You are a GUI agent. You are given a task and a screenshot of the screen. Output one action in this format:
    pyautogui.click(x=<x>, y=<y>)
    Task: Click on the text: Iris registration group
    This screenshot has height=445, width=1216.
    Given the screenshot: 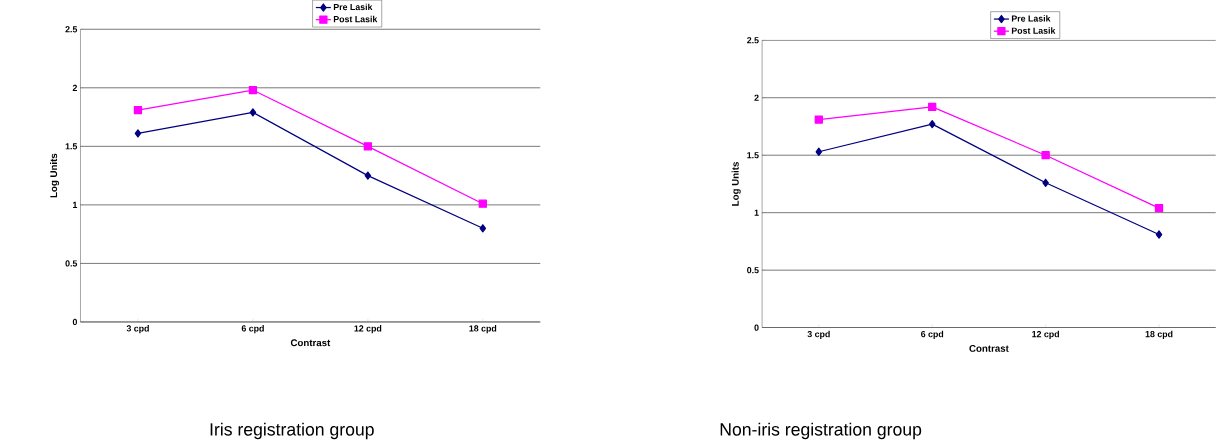 What is the action you would take?
    pyautogui.click(x=292, y=431)
    